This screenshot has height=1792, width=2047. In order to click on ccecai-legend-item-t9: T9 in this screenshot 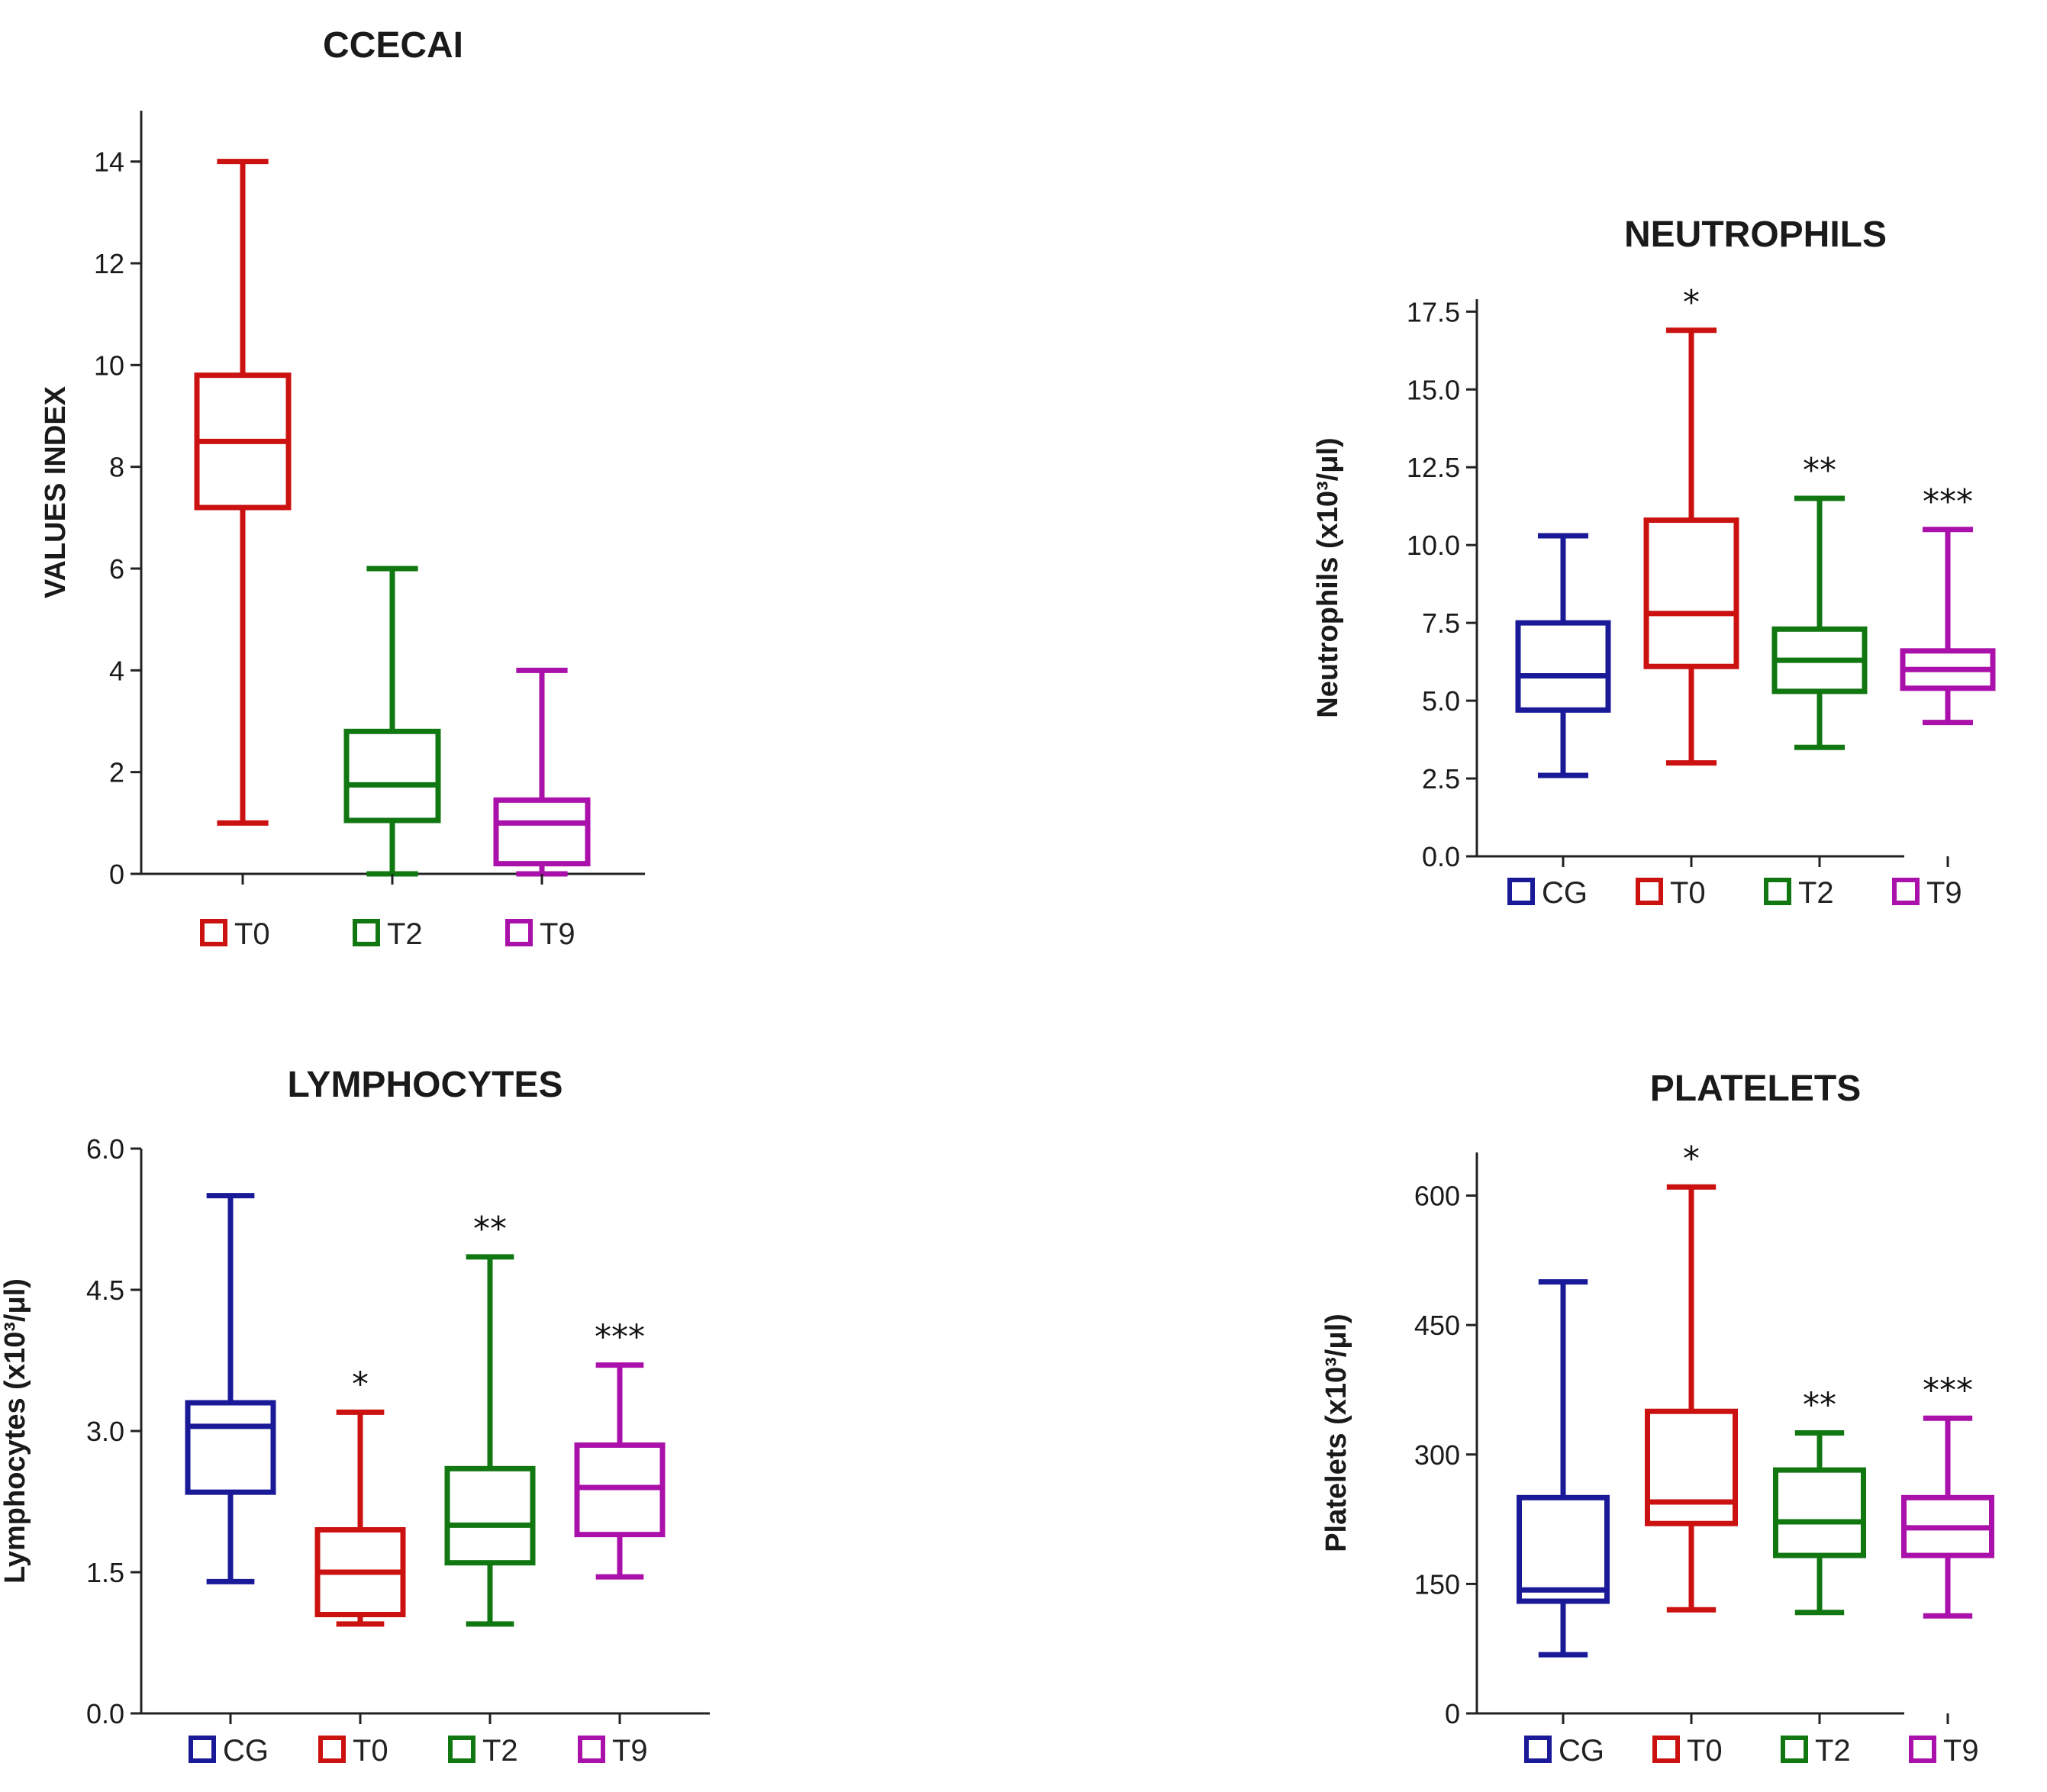, I will do `click(540, 934)`.